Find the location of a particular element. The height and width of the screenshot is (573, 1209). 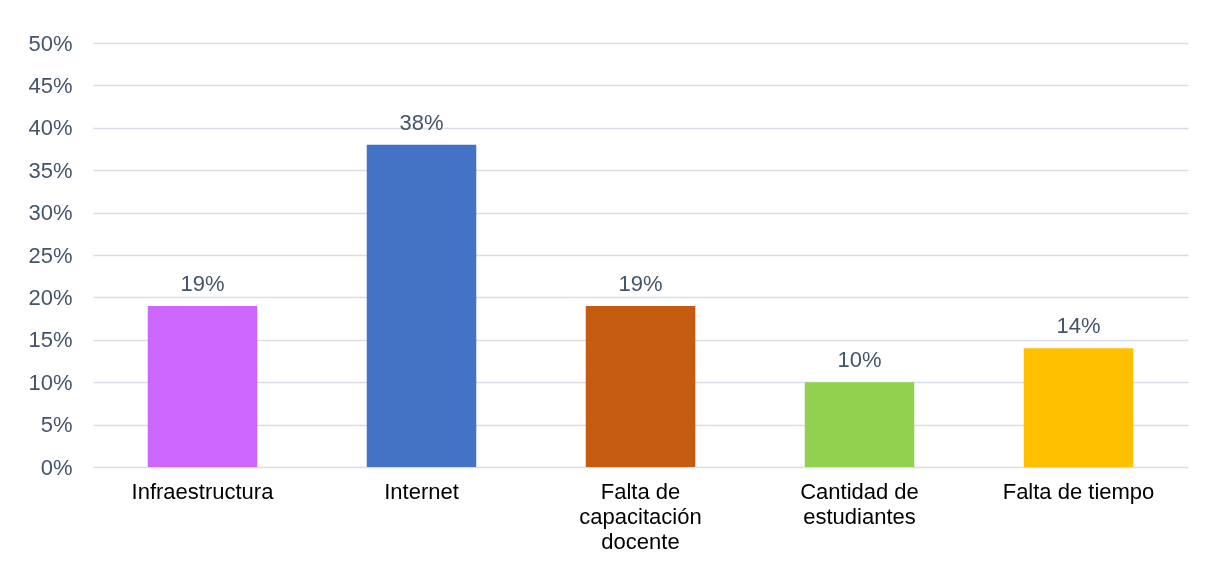

x-tick-label: Internet is located at coordinates (421, 491).